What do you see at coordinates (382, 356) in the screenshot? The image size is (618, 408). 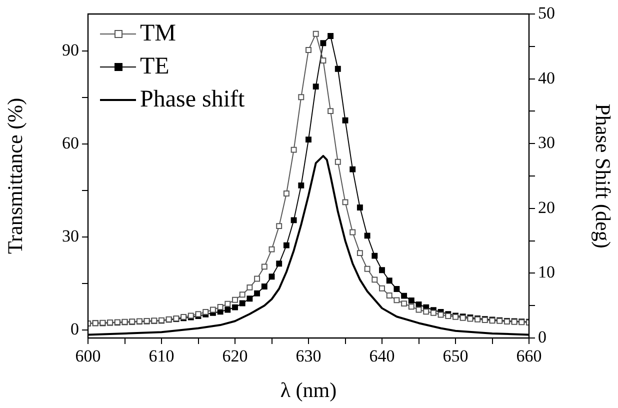 I see `x-tick-label: 640` at bounding box center [382, 356].